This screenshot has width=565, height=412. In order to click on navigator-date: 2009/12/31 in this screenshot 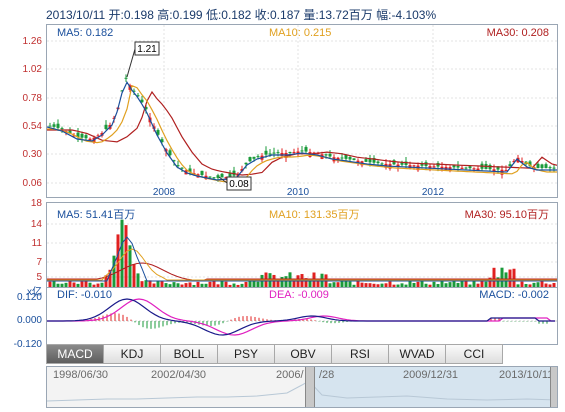, I will do `click(431, 375)`.